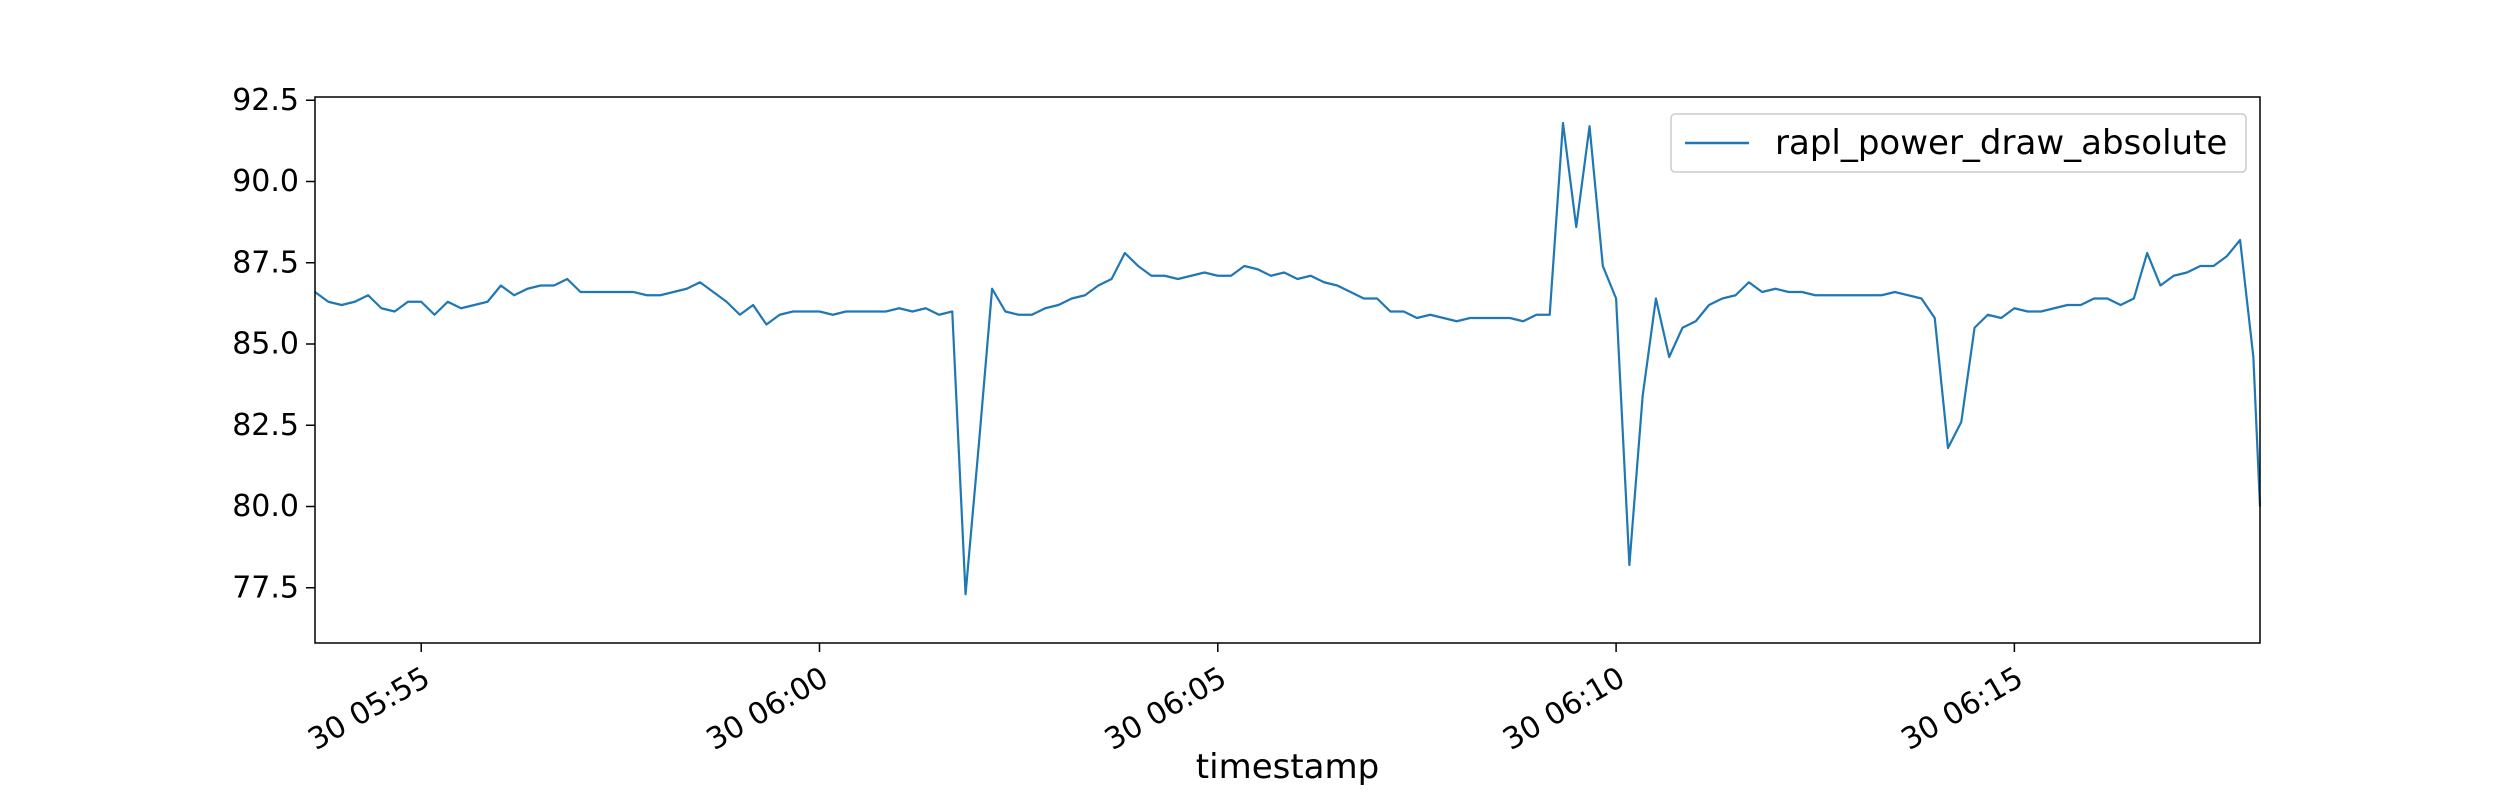 The width and height of the screenshot is (2500, 800). What do you see at coordinates (1287, 767) in the screenshot?
I see `x-axis-title: timestamp` at bounding box center [1287, 767].